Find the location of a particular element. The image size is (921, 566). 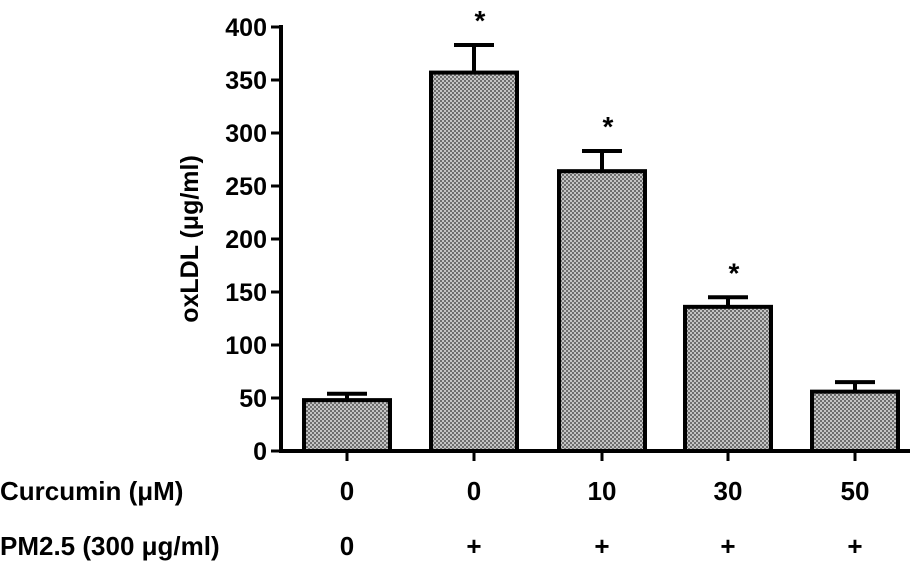

y-tick-label: 150 is located at coordinates (246, 293).